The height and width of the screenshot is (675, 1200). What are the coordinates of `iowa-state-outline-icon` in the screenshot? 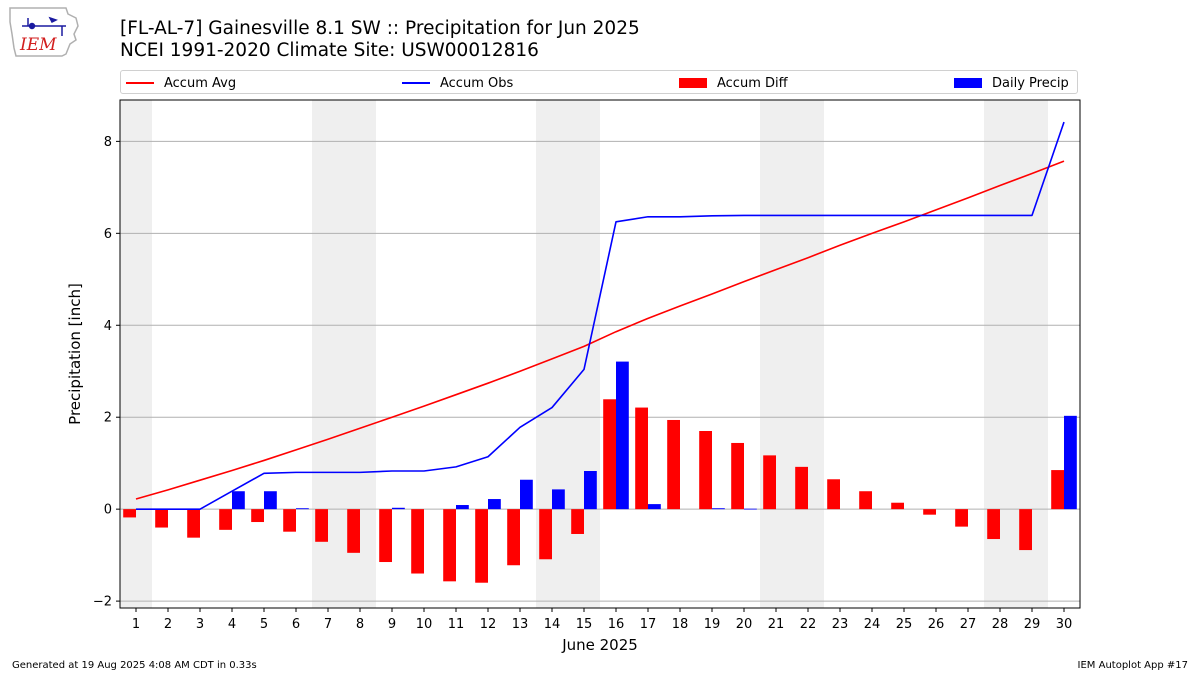 It's located at (44, 32).